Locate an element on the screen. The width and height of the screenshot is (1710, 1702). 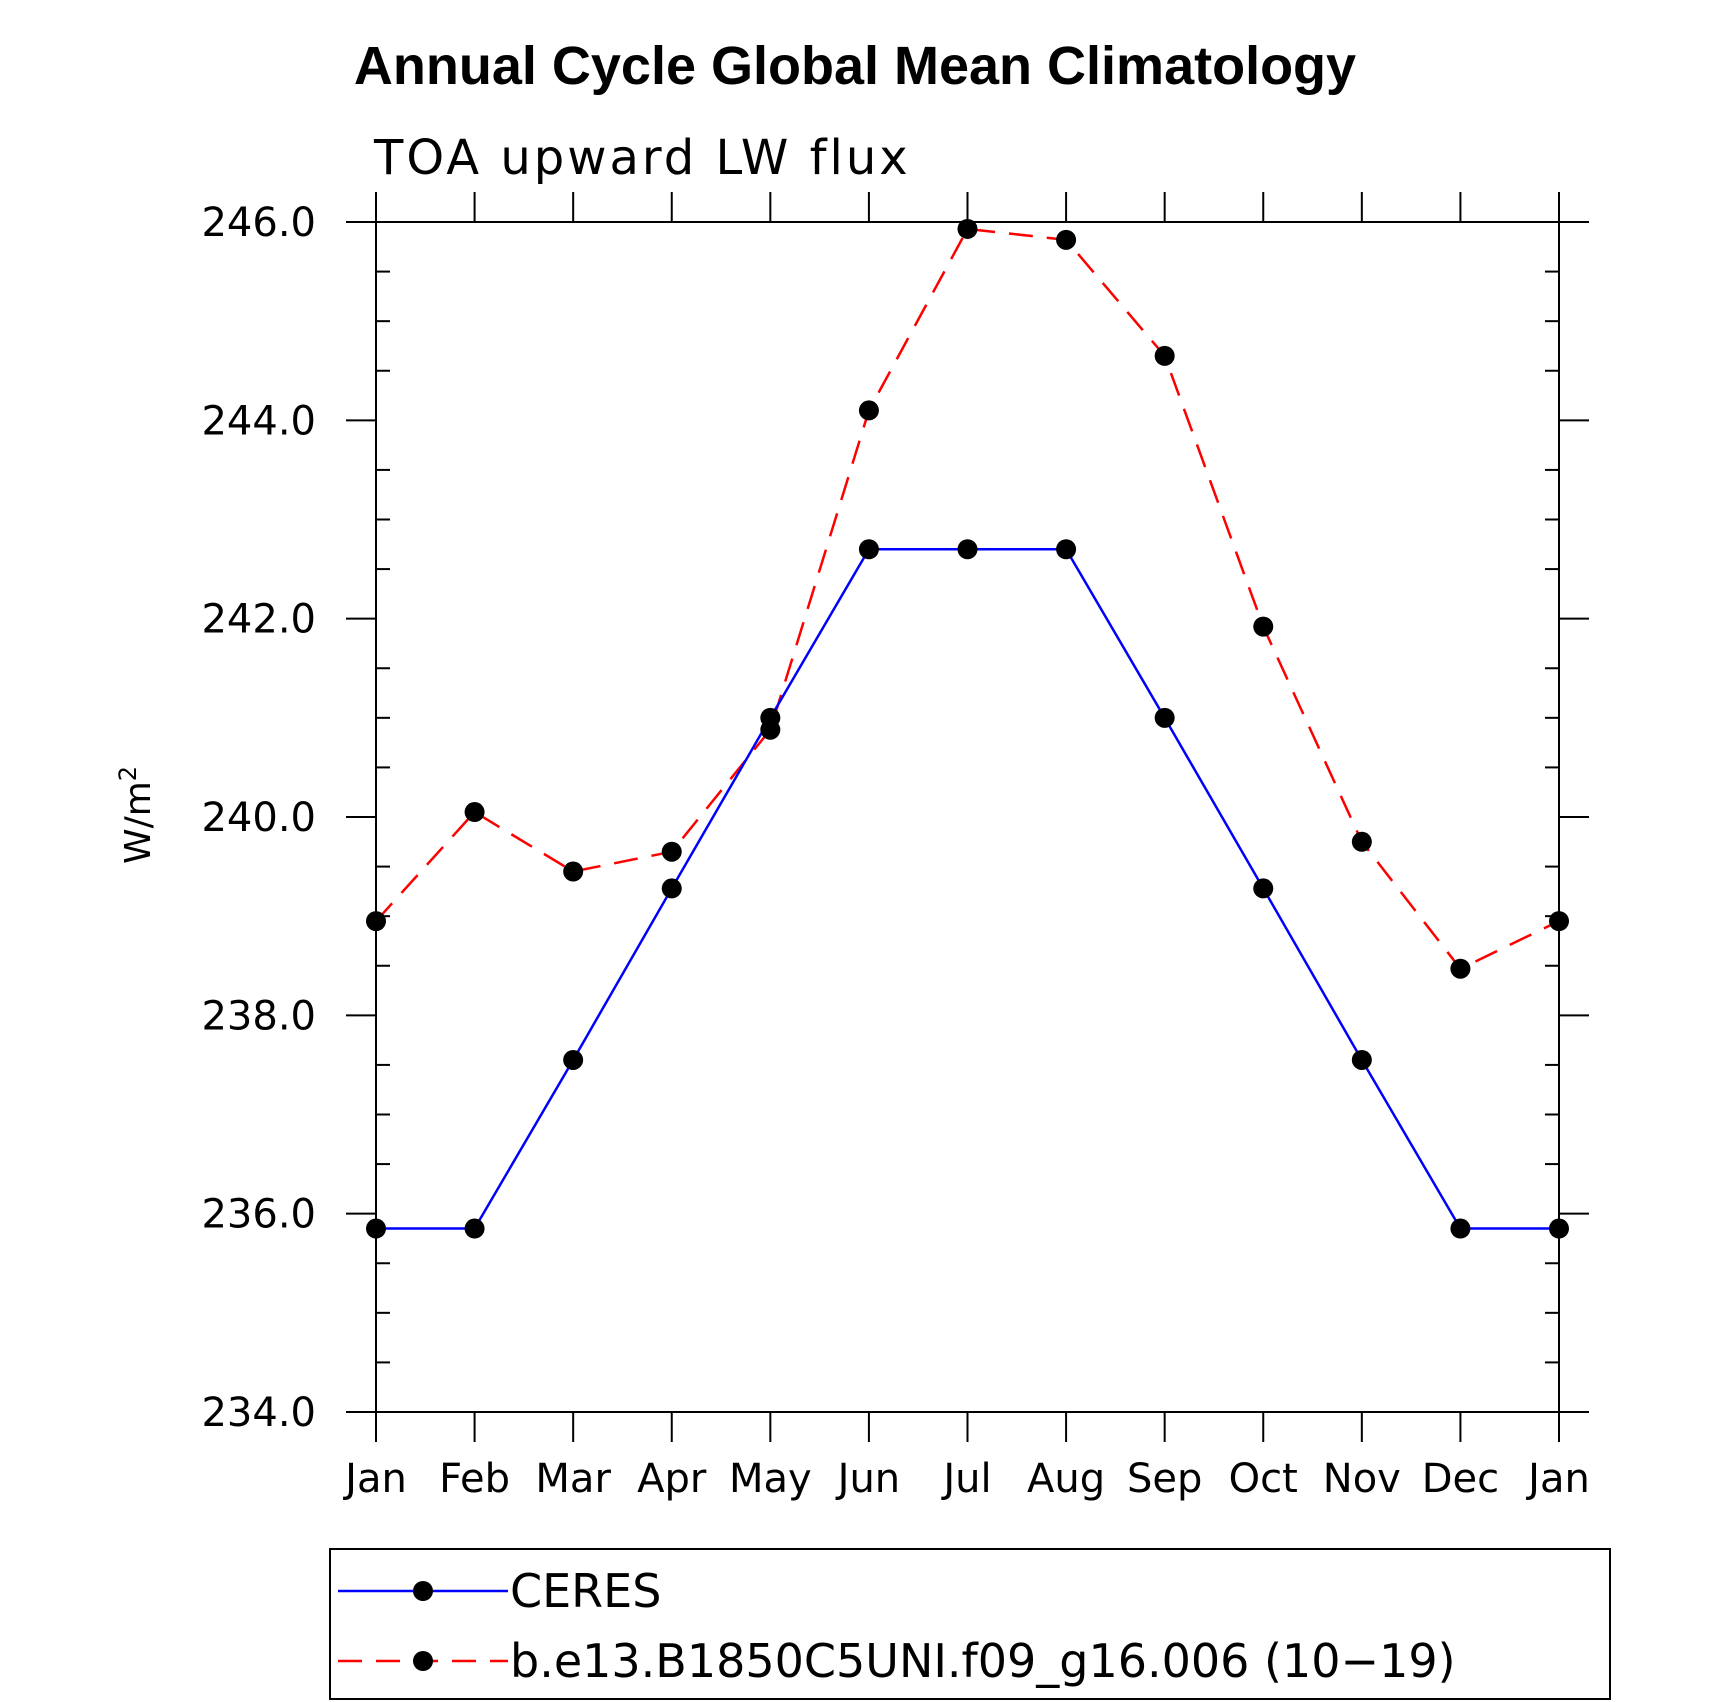
x-tick-label: Oct is located at coordinates (1263, 1479).